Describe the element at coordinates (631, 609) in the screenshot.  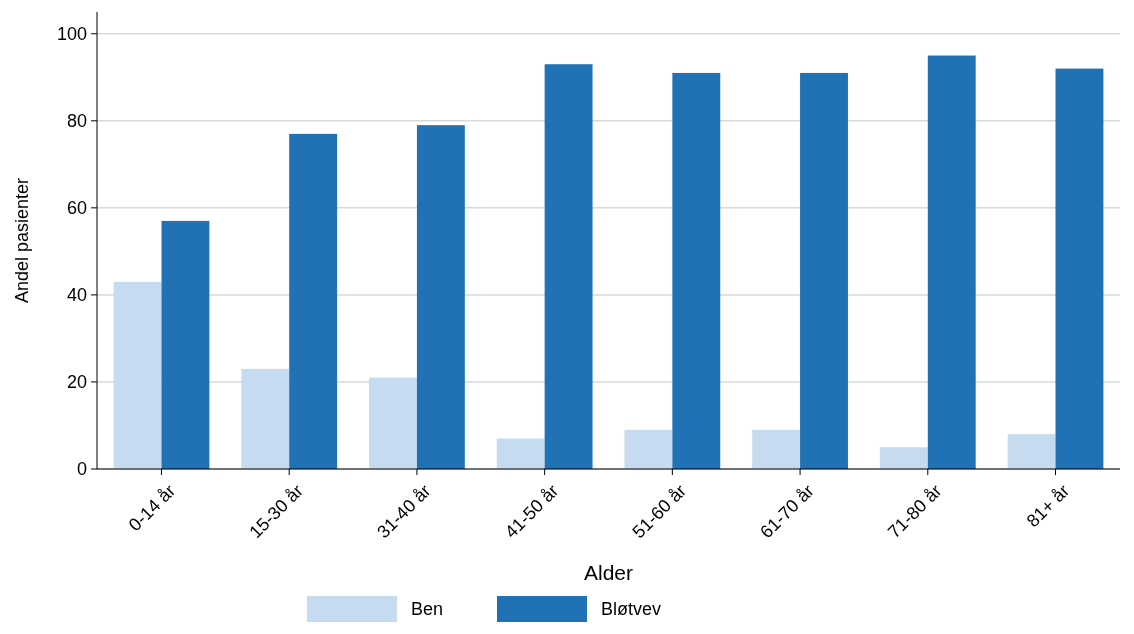
I see `legend-label: Bløtvev` at that location.